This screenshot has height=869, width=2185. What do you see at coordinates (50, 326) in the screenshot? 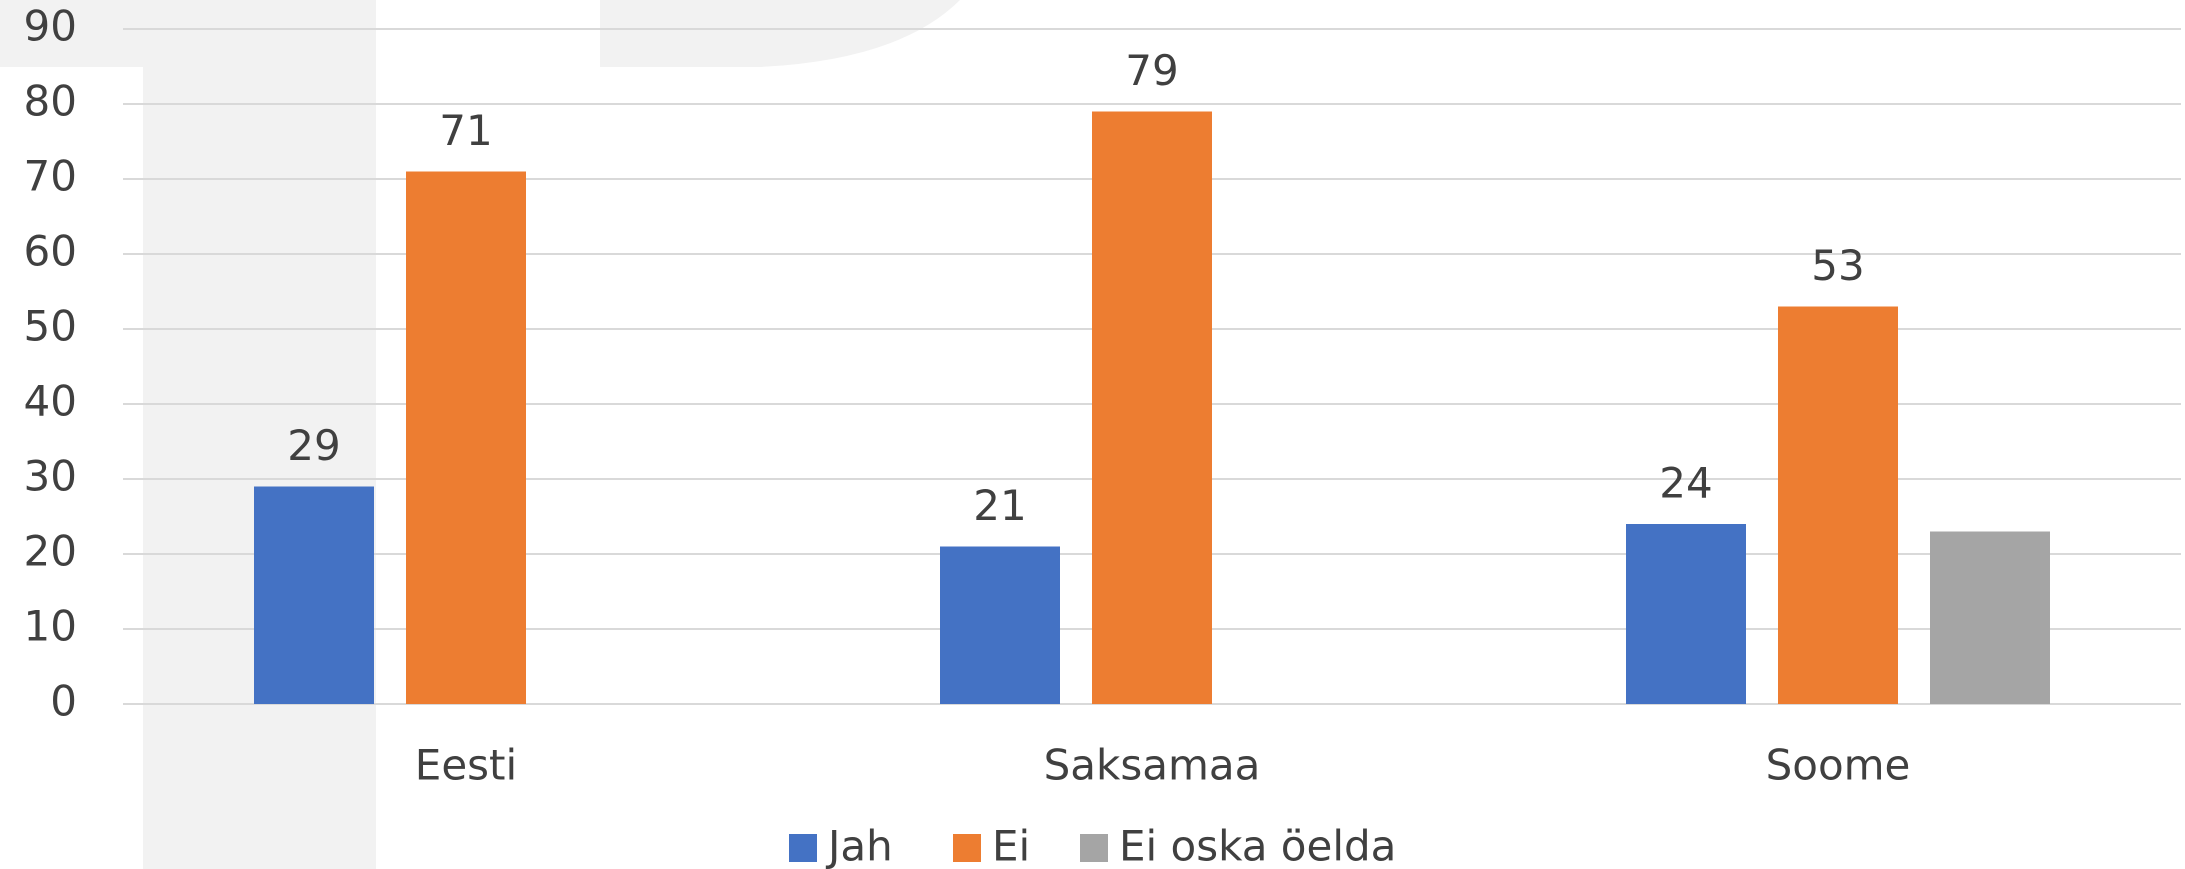
I see `y-tick-label: 50` at bounding box center [50, 326].